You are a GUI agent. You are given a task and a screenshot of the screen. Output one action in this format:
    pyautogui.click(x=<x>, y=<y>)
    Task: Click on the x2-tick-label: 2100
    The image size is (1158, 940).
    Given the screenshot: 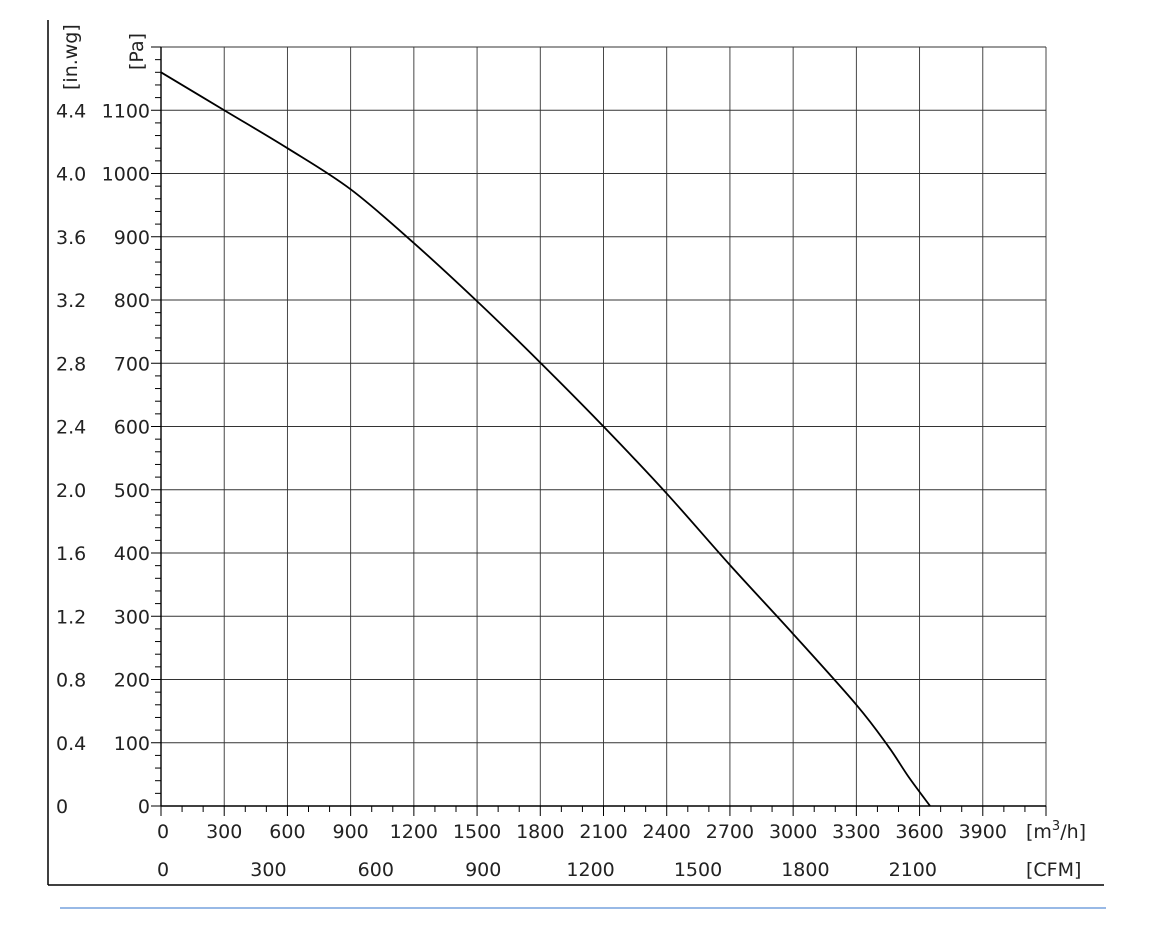 What is the action you would take?
    pyautogui.click(x=913, y=870)
    